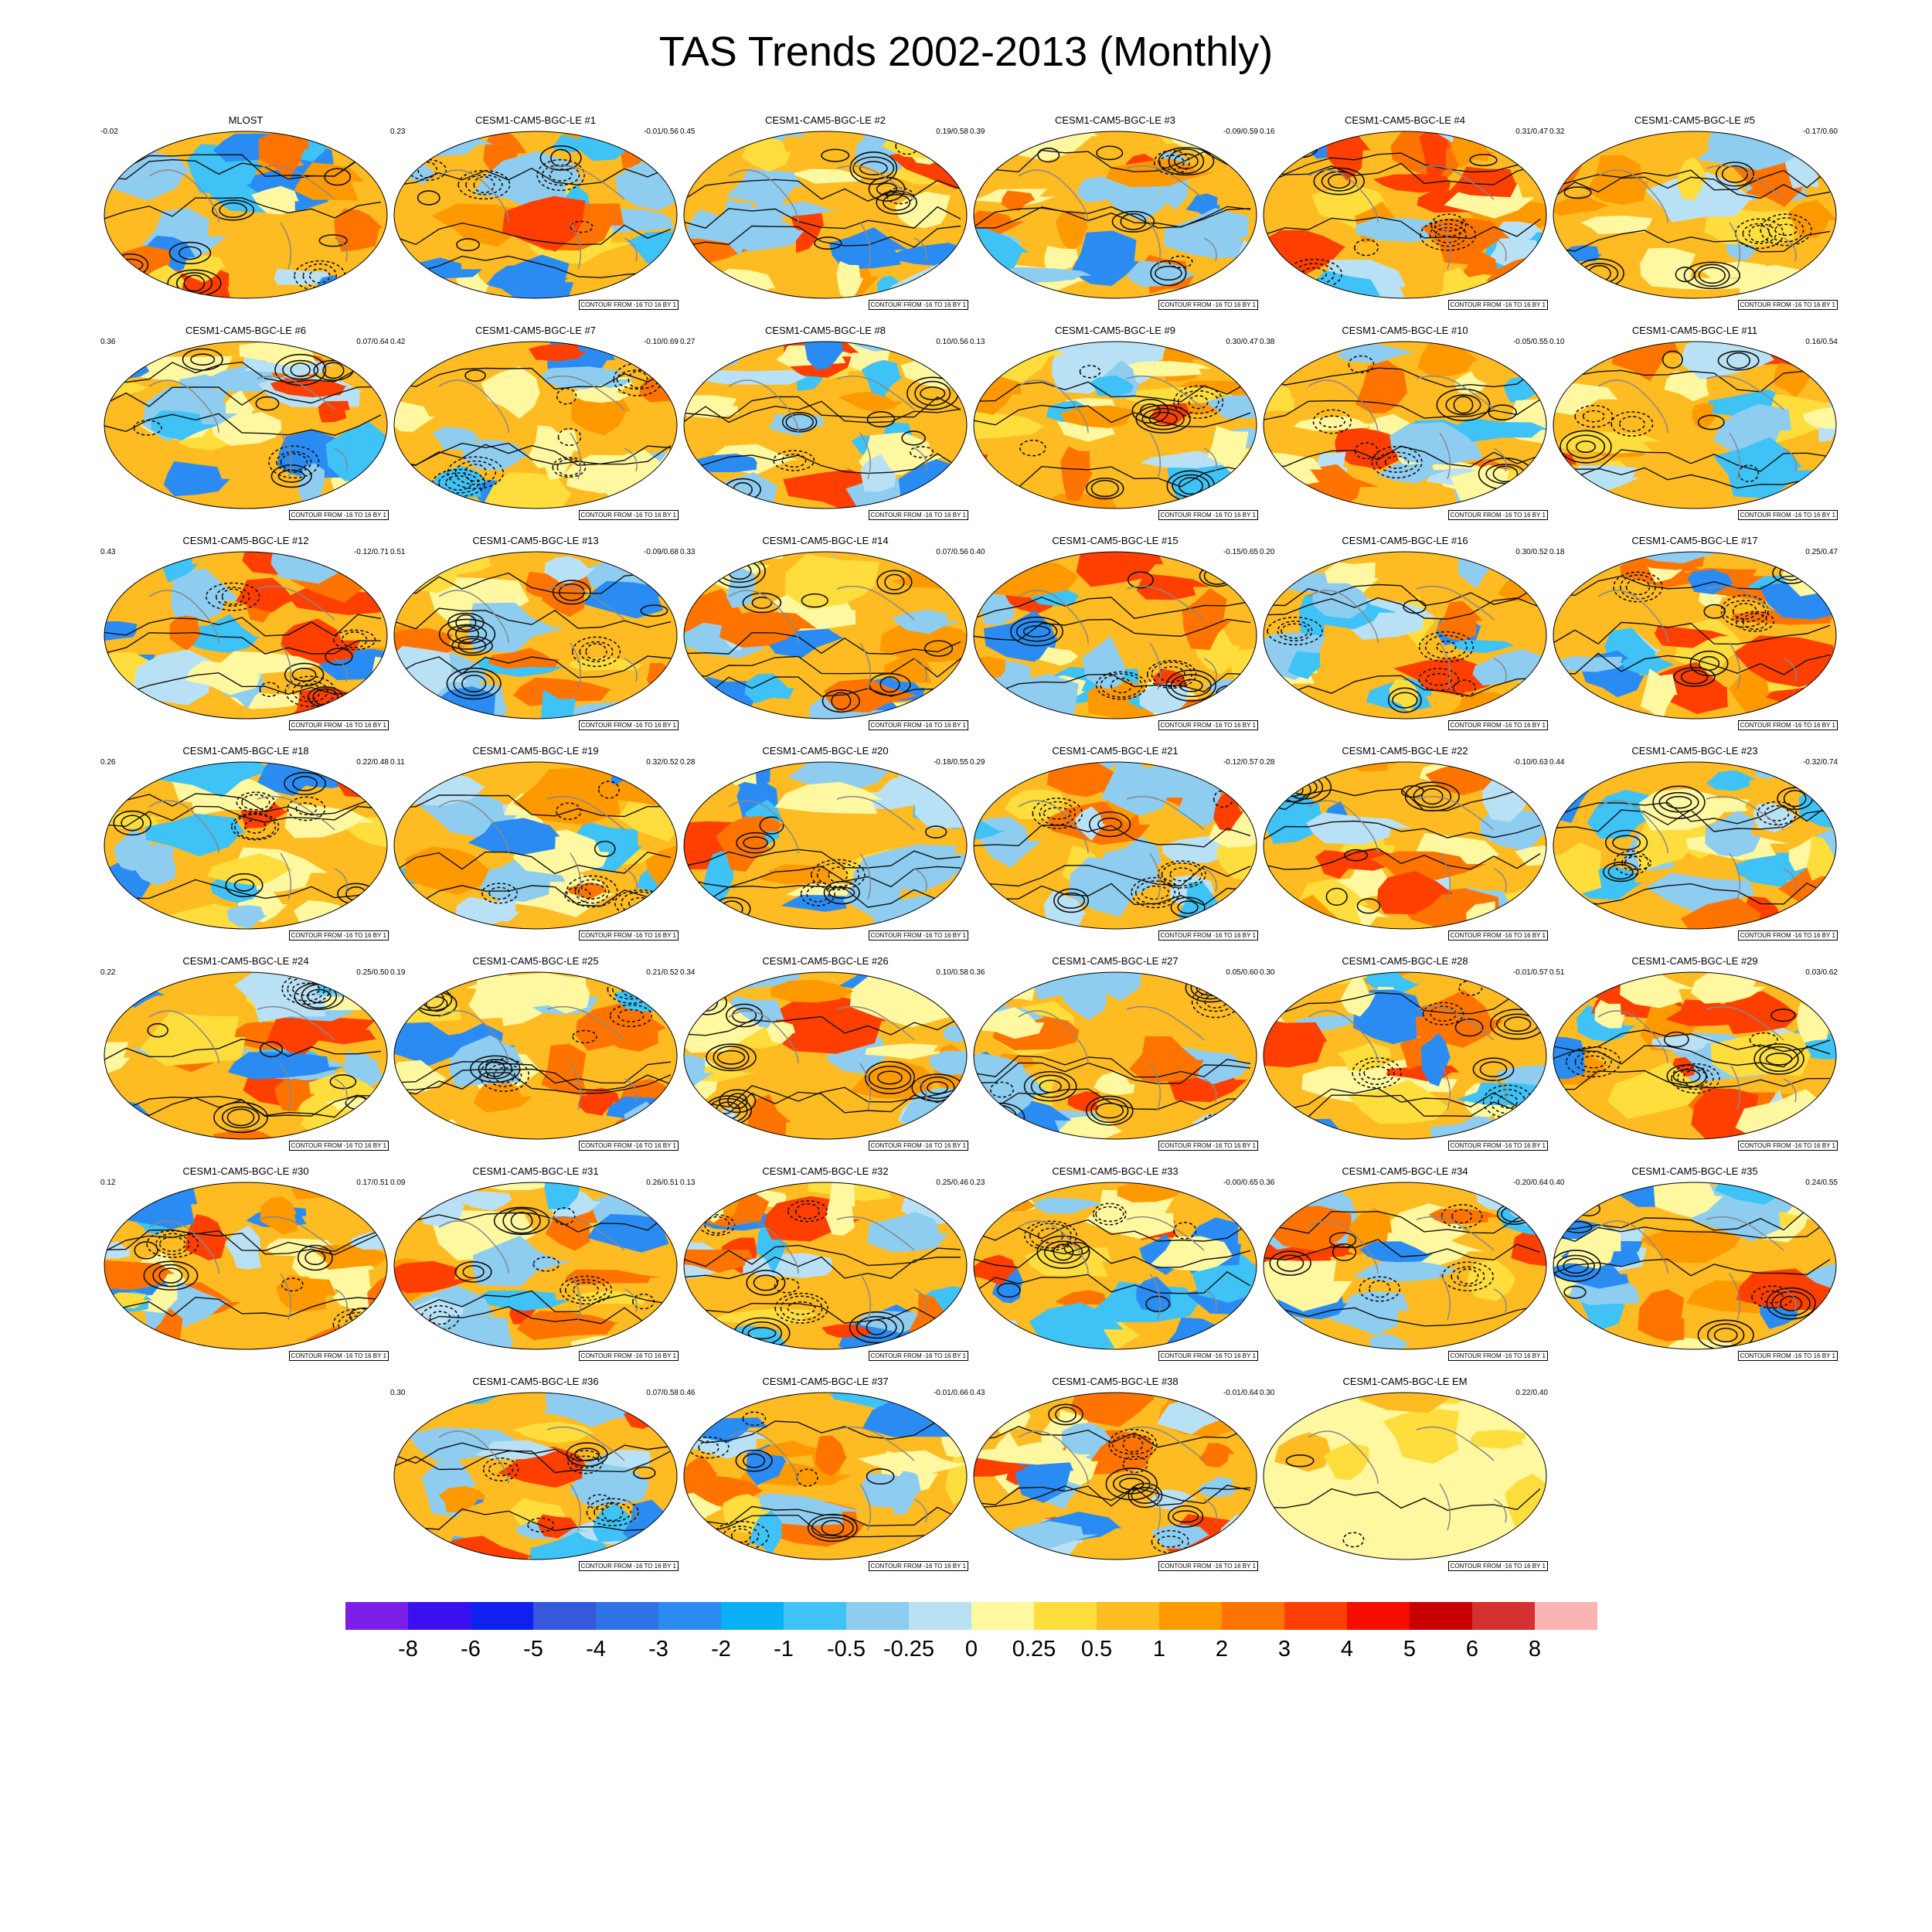 This screenshot has height=1932, width=1932. What do you see at coordinates (1268, 1393) in the screenshot?
I see `panel-left-value: 0.30` at bounding box center [1268, 1393].